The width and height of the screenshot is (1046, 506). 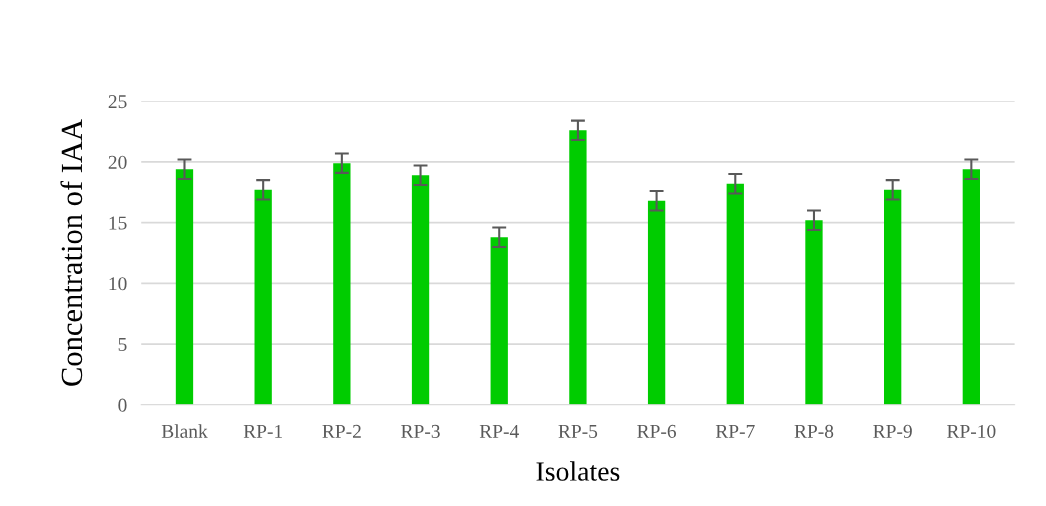 What do you see at coordinates (122, 345) in the screenshot?
I see `y-tick-label: 5` at bounding box center [122, 345].